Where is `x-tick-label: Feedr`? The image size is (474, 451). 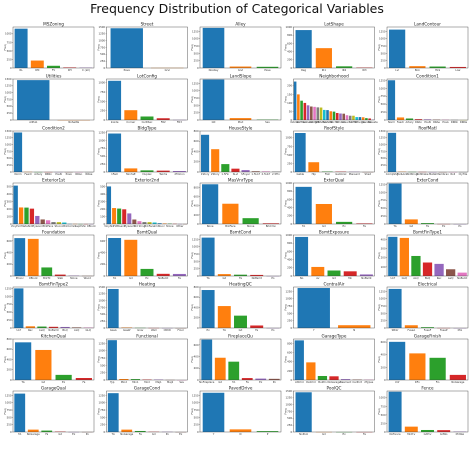
x-tick-label: Feedr is located at coordinates (401, 122).